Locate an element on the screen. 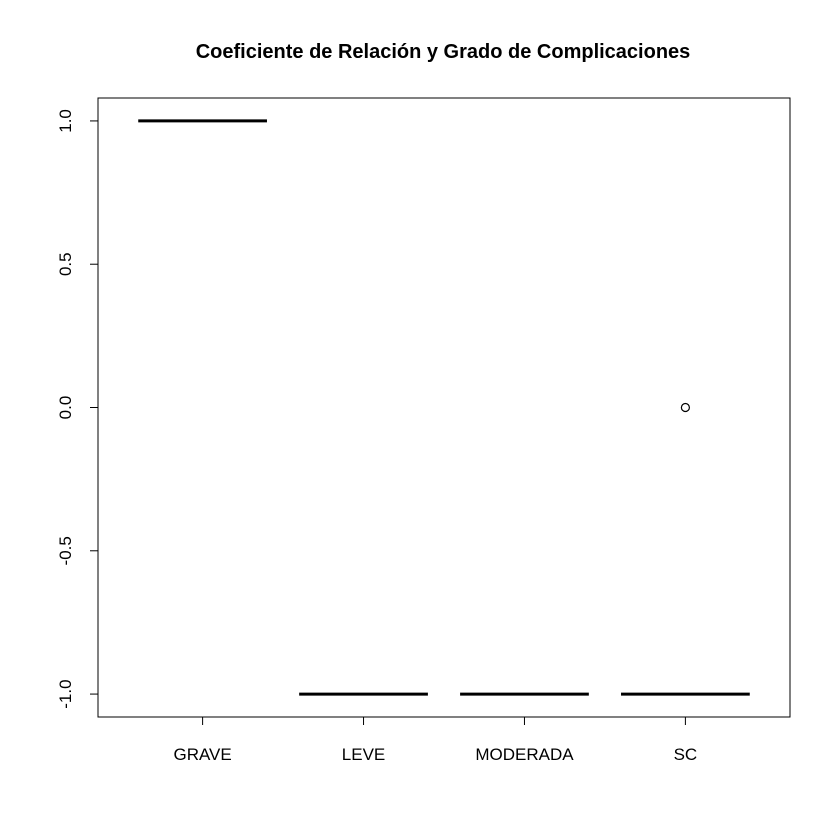  x-tick-label: SC is located at coordinates (686, 754).